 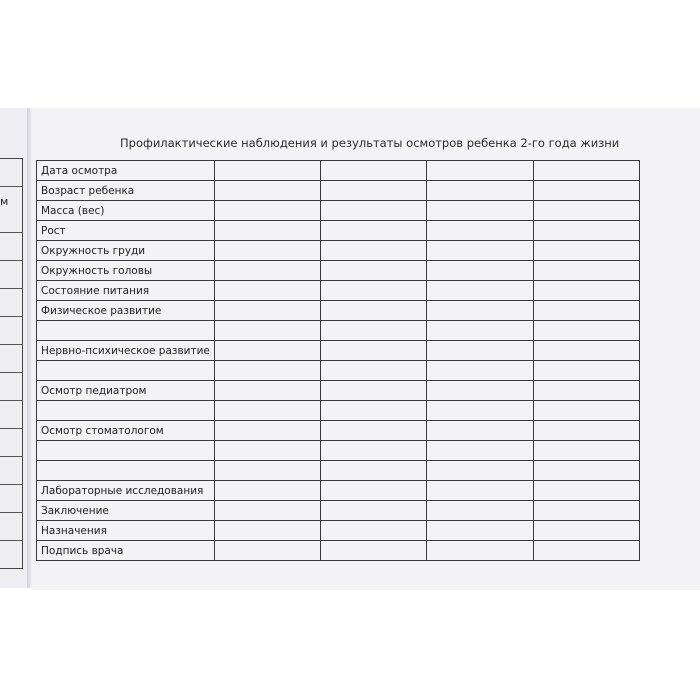 What do you see at coordinates (125, 390) in the screenshot?
I see `row-label: Осмотр педиатром` at bounding box center [125, 390].